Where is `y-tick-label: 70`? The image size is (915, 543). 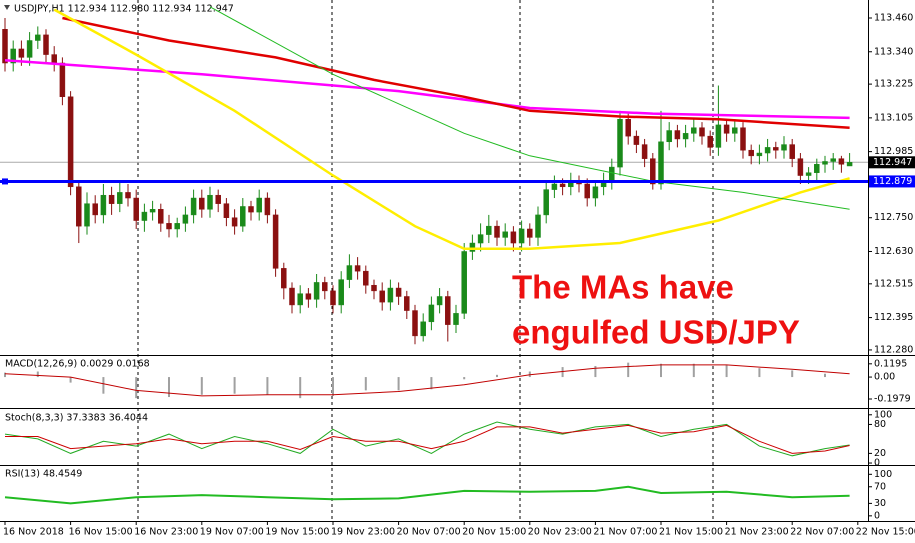 y-tick-label: 70 is located at coordinates (880, 486).